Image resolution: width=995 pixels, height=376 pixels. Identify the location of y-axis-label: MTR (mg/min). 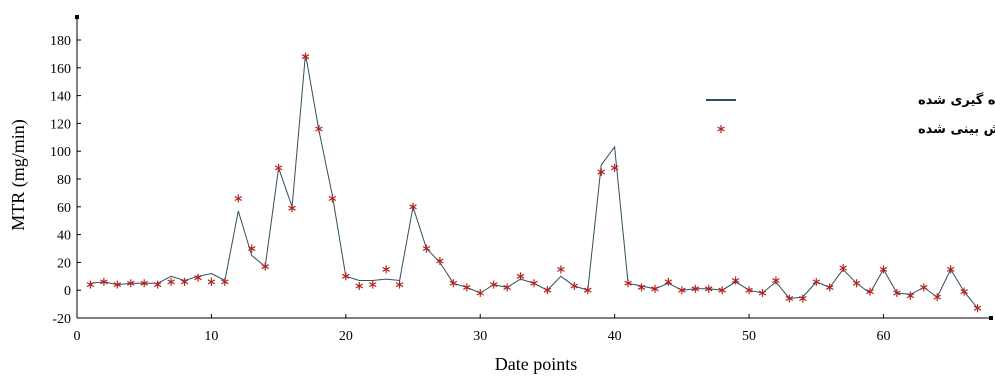
(18, 175).